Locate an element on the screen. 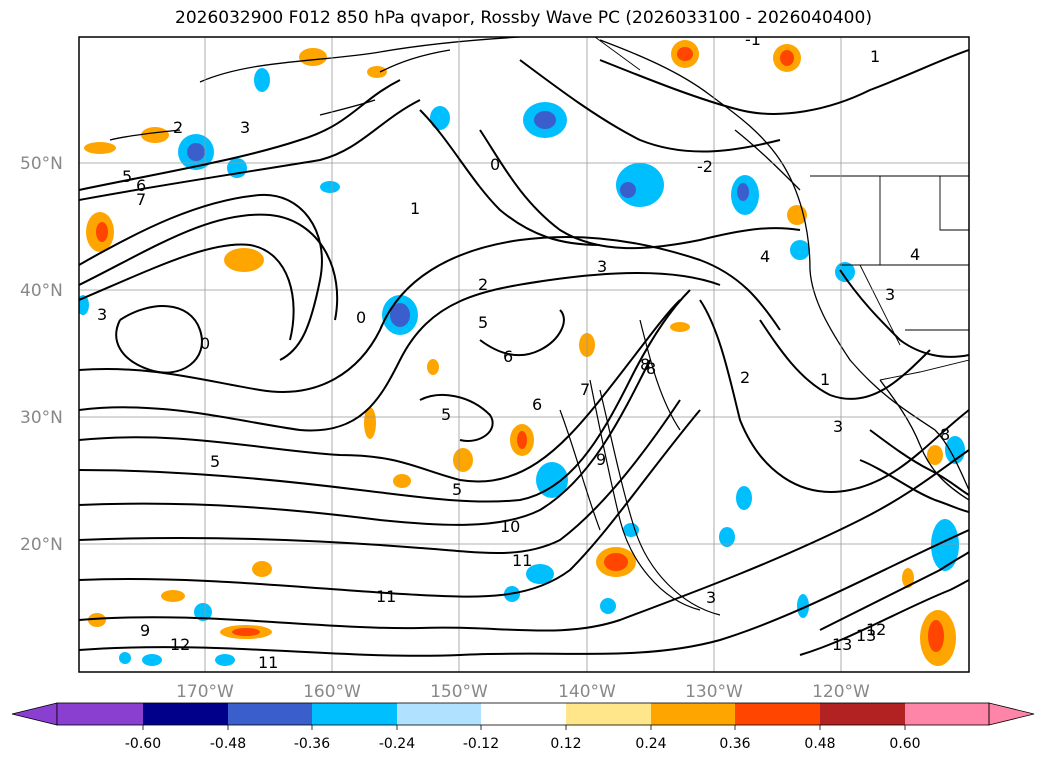 The height and width of the screenshot is (765, 1047). latitude-labels: 50°N 40°N 30°N 20°N is located at coordinates (41, 354).